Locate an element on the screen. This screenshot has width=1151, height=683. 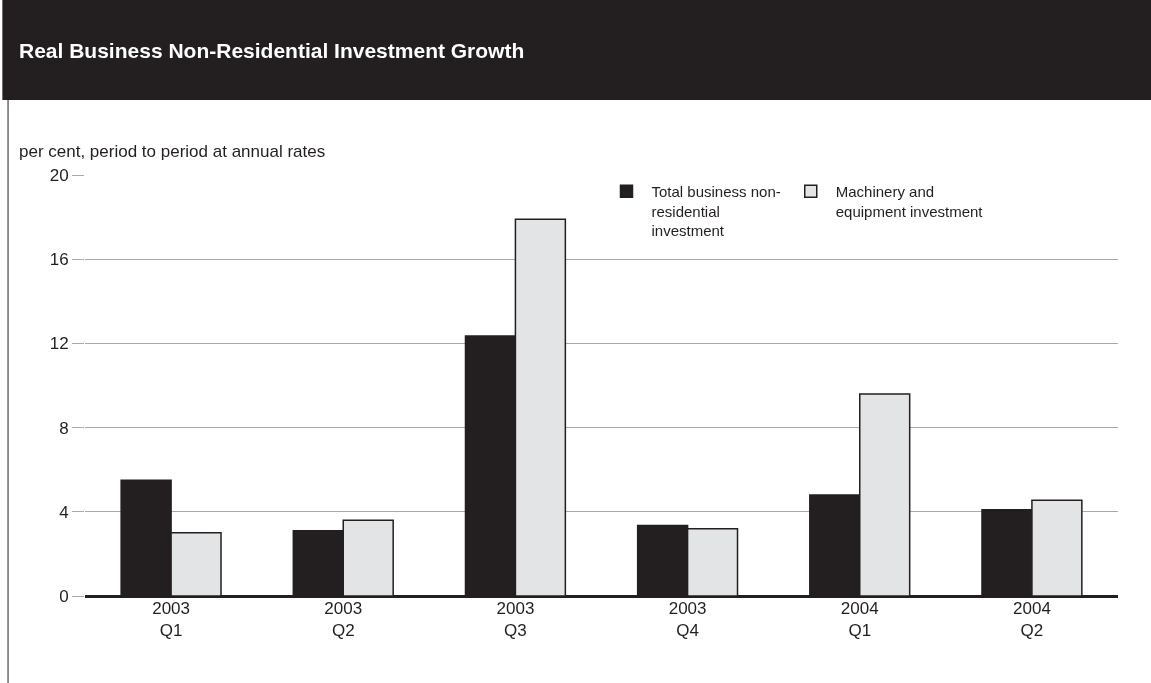
x-tick-label: 2004 Q1 is located at coordinates (859, 620).